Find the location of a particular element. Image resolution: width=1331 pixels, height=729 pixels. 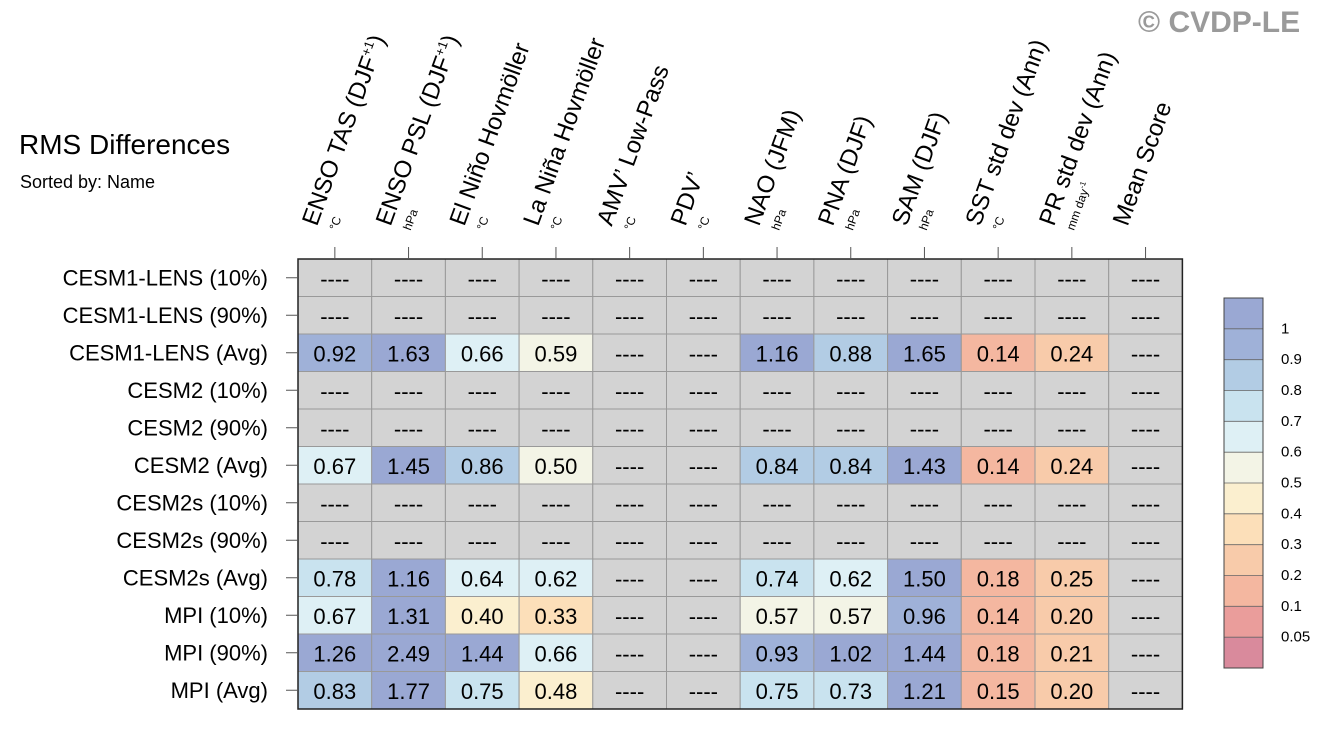

cell-value: 0.64 is located at coordinates (482, 578).